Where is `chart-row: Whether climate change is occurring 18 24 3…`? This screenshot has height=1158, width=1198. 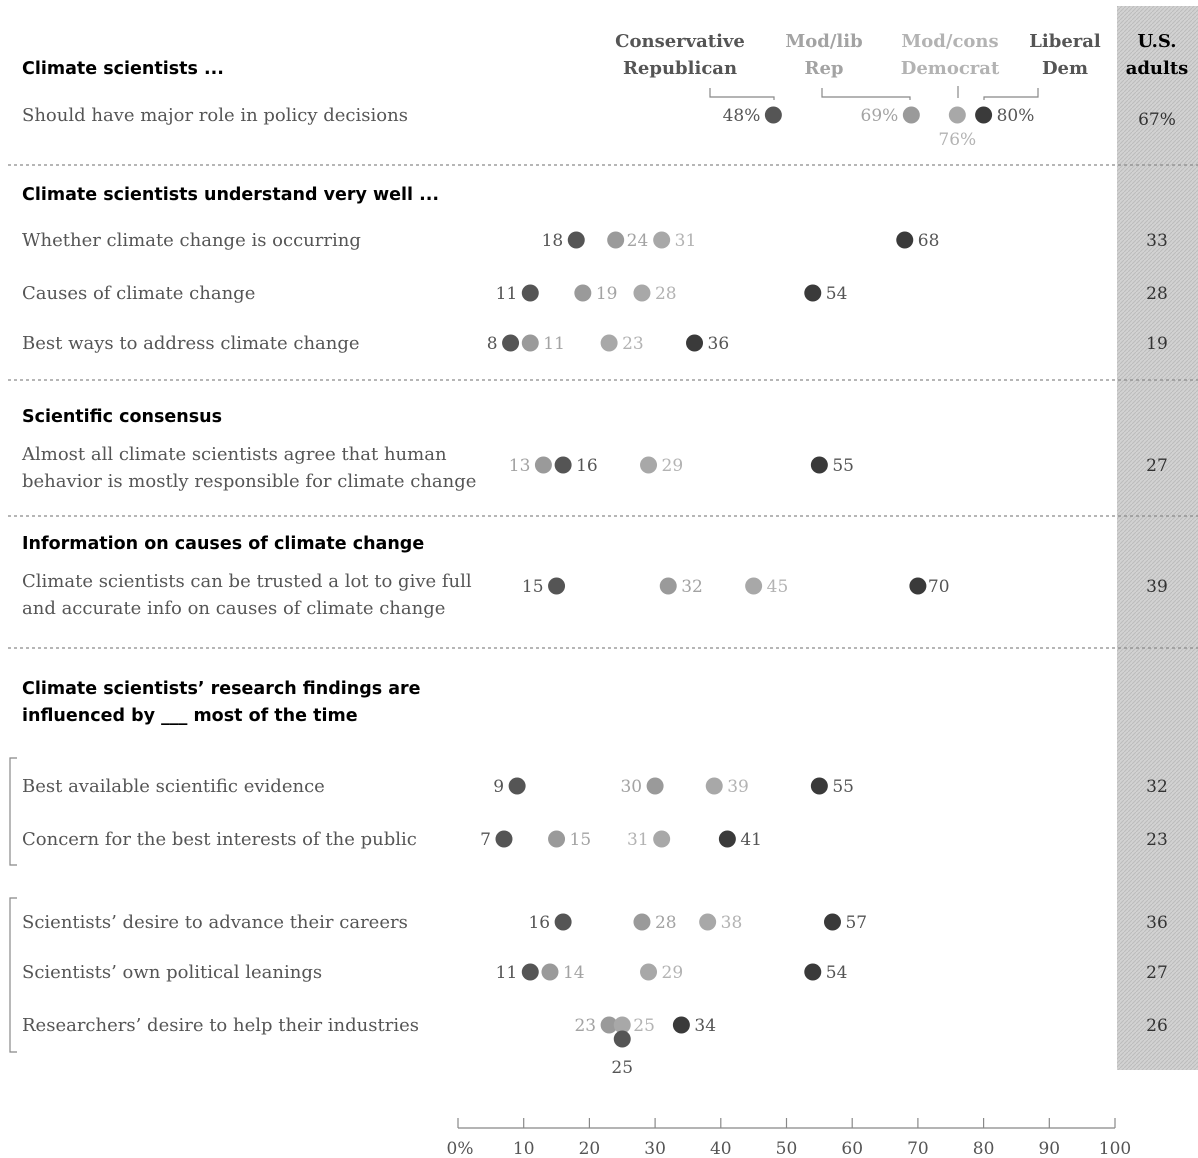 chart-row: Whether climate change is occurring 18 24 3… is located at coordinates (595, 240).